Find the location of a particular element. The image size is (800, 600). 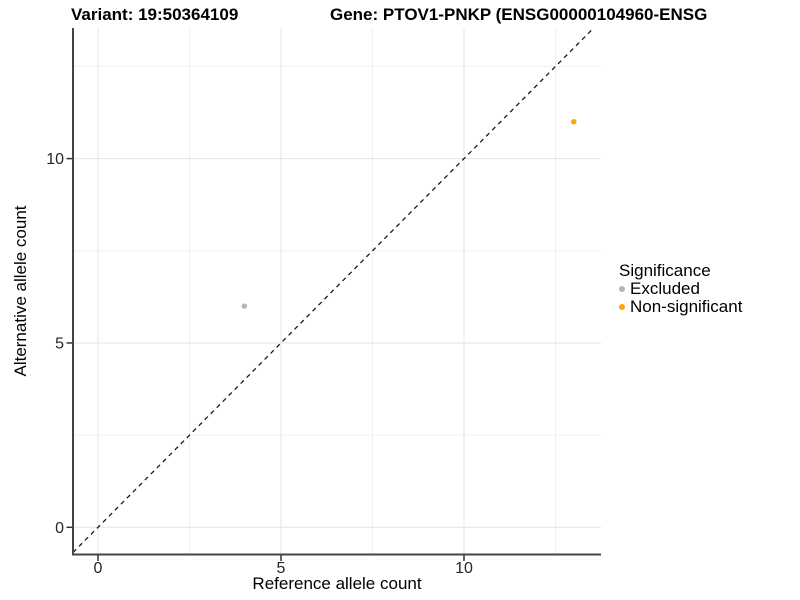

data-point-excluded is located at coordinates (244, 306).